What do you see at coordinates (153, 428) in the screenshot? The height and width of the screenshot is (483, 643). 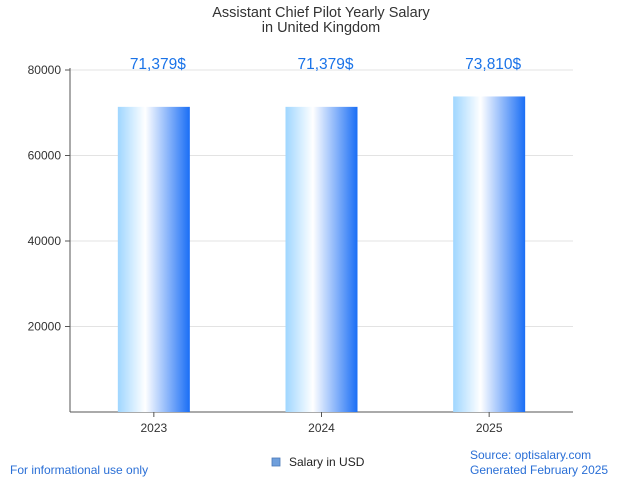 I see `x-tick-label: 2023` at bounding box center [153, 428].